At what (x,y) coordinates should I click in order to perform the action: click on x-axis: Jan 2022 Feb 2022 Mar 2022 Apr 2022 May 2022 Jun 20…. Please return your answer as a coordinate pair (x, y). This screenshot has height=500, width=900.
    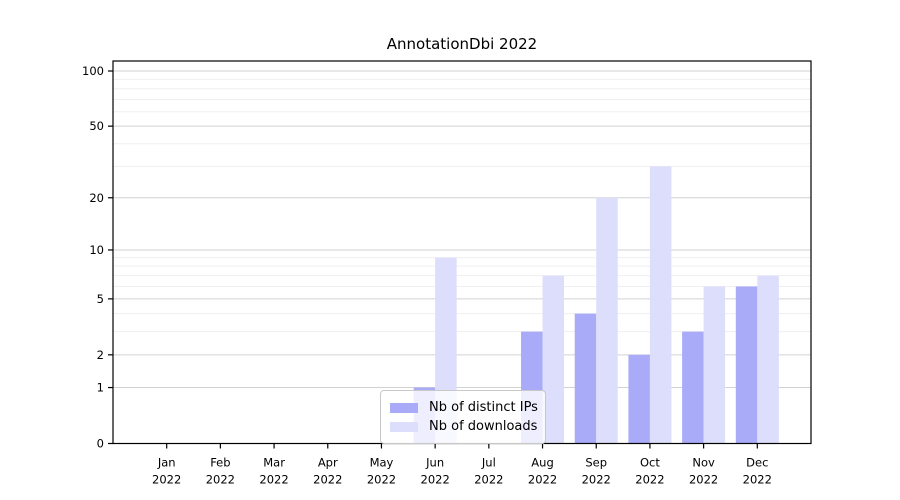
    Looking at the image, I should click on (462, 465).